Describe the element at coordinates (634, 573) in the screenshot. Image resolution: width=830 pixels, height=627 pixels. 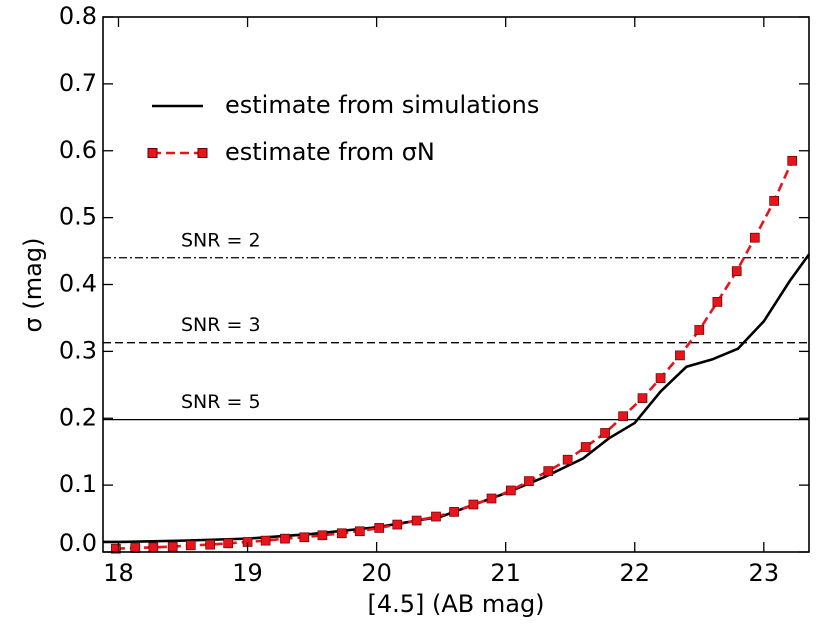
I see `x-tick-label: 22` at that location.